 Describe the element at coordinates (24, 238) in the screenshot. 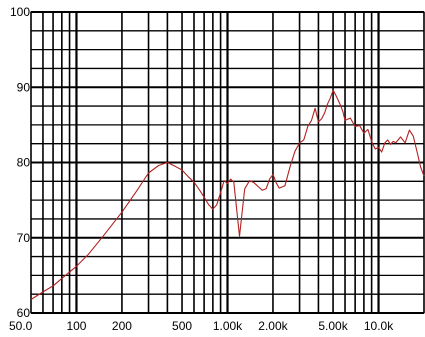

I see `y-tick-label: 70` at that location.